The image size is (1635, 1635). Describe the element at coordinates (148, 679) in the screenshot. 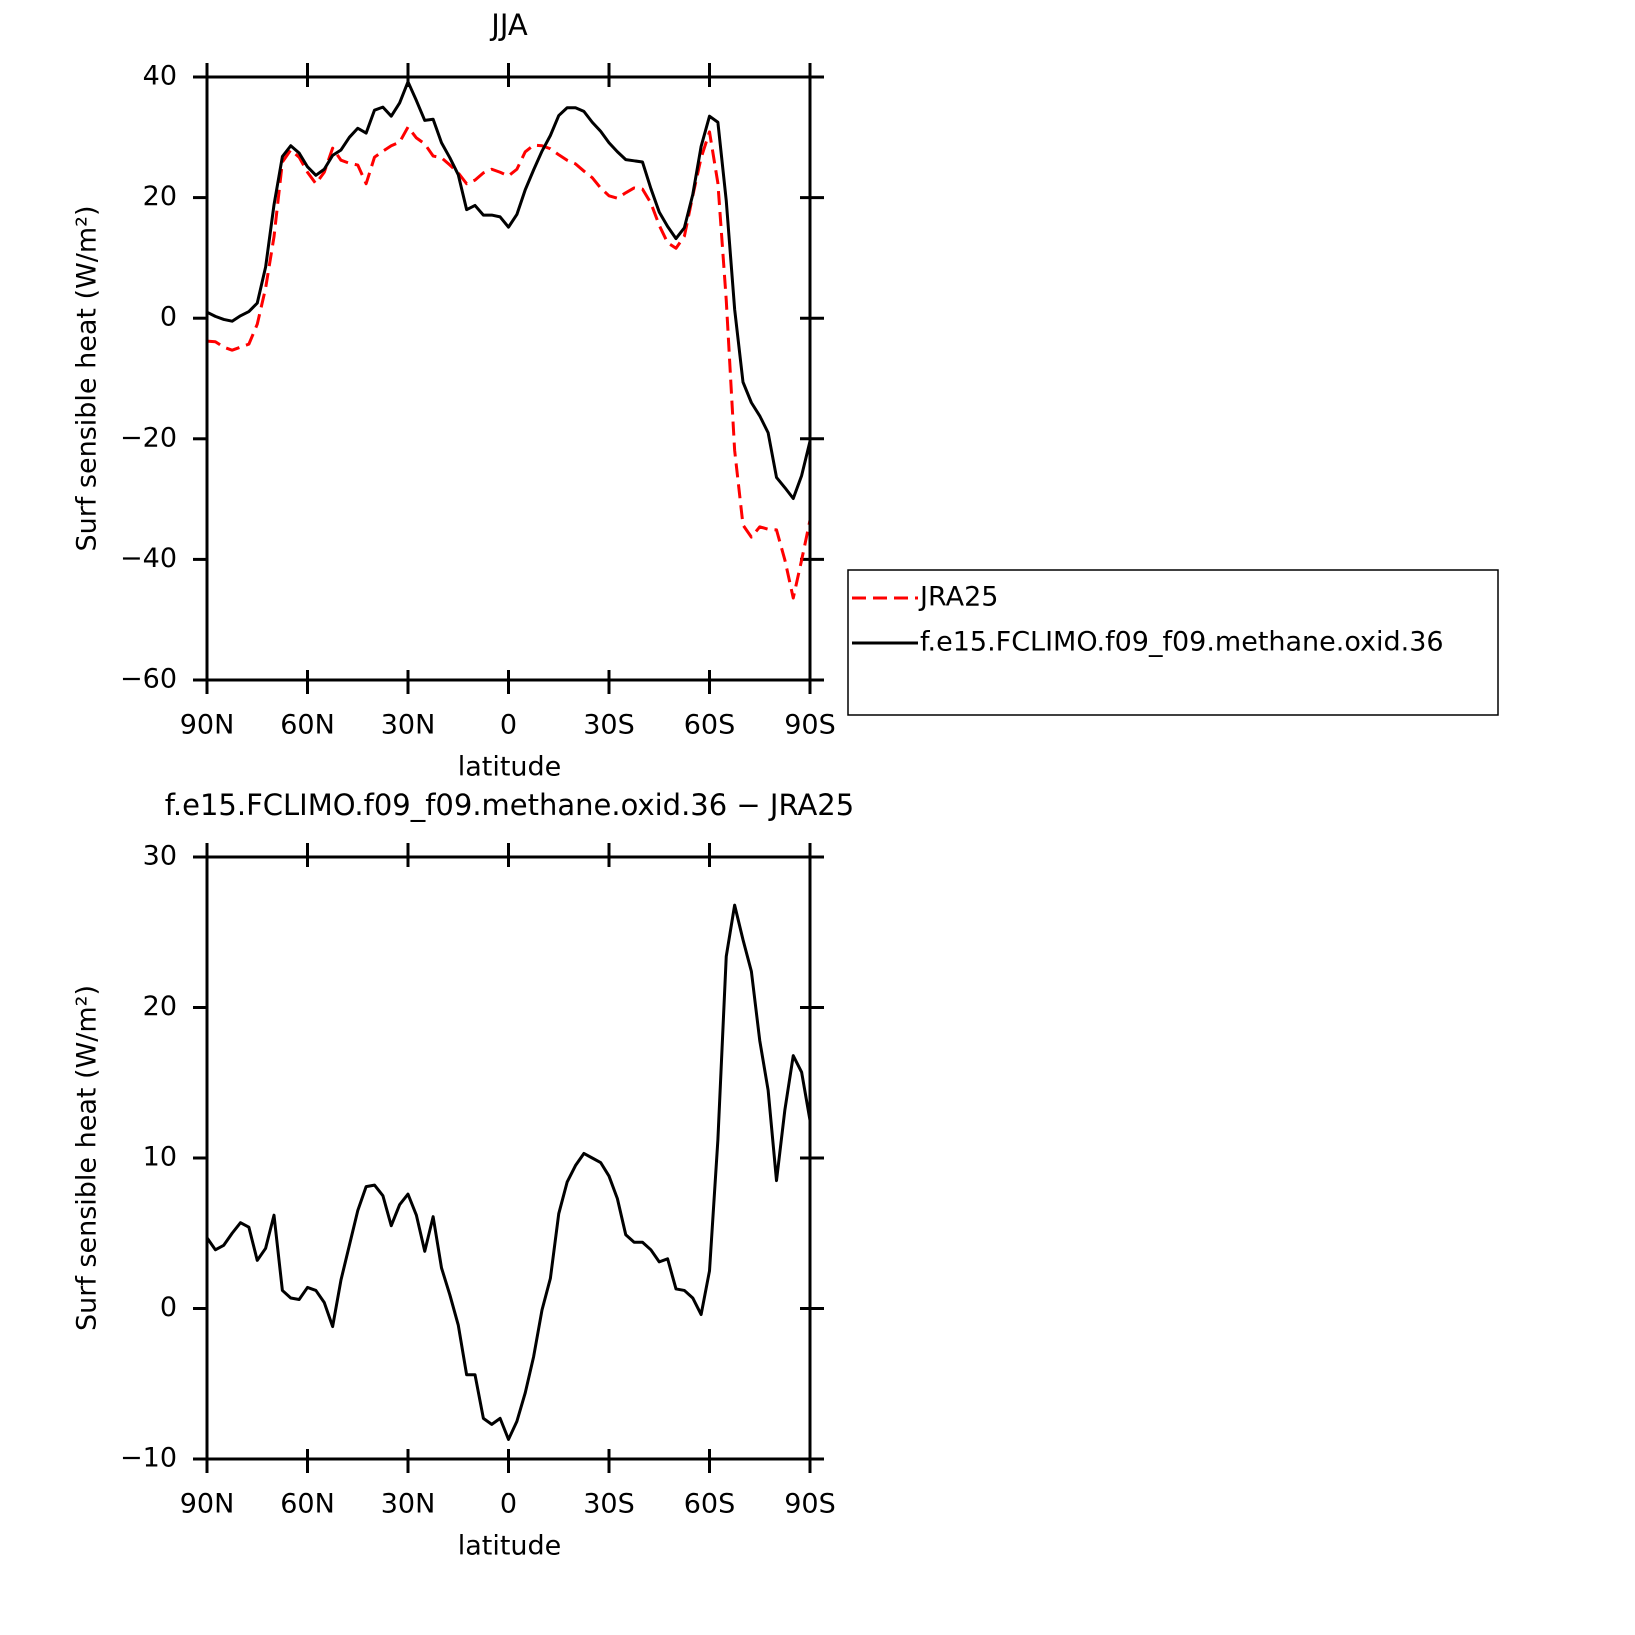

I see `y-tick-label: −60` at that location.